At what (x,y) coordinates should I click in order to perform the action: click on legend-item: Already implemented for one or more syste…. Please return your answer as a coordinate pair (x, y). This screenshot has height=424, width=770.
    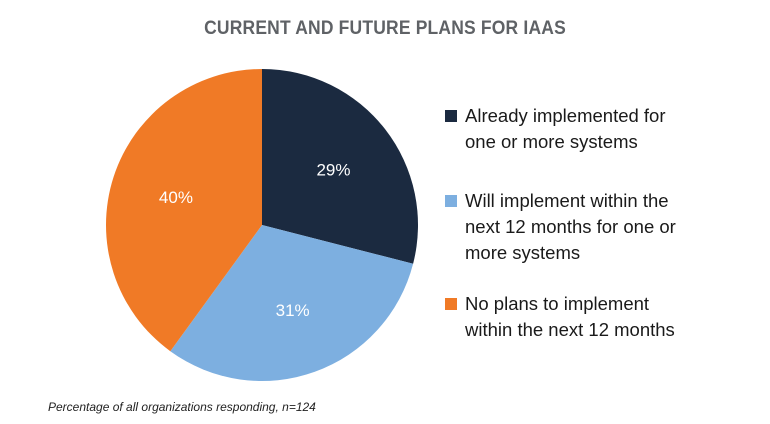
    Looking at the image, I should click on (555, 129).